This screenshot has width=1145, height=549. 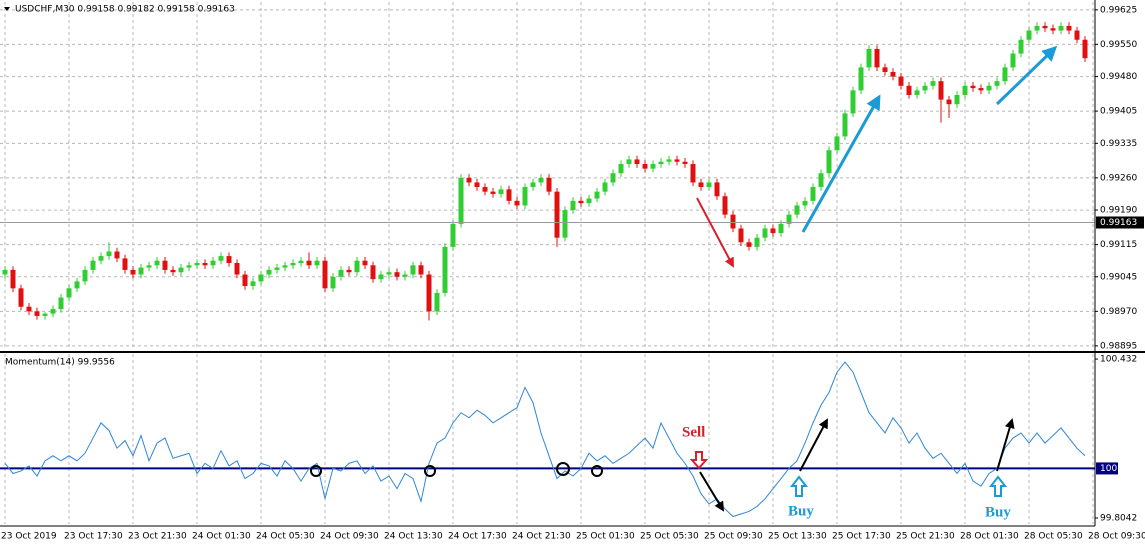 I want to click on price-tag, so click(x=1120, y=222).